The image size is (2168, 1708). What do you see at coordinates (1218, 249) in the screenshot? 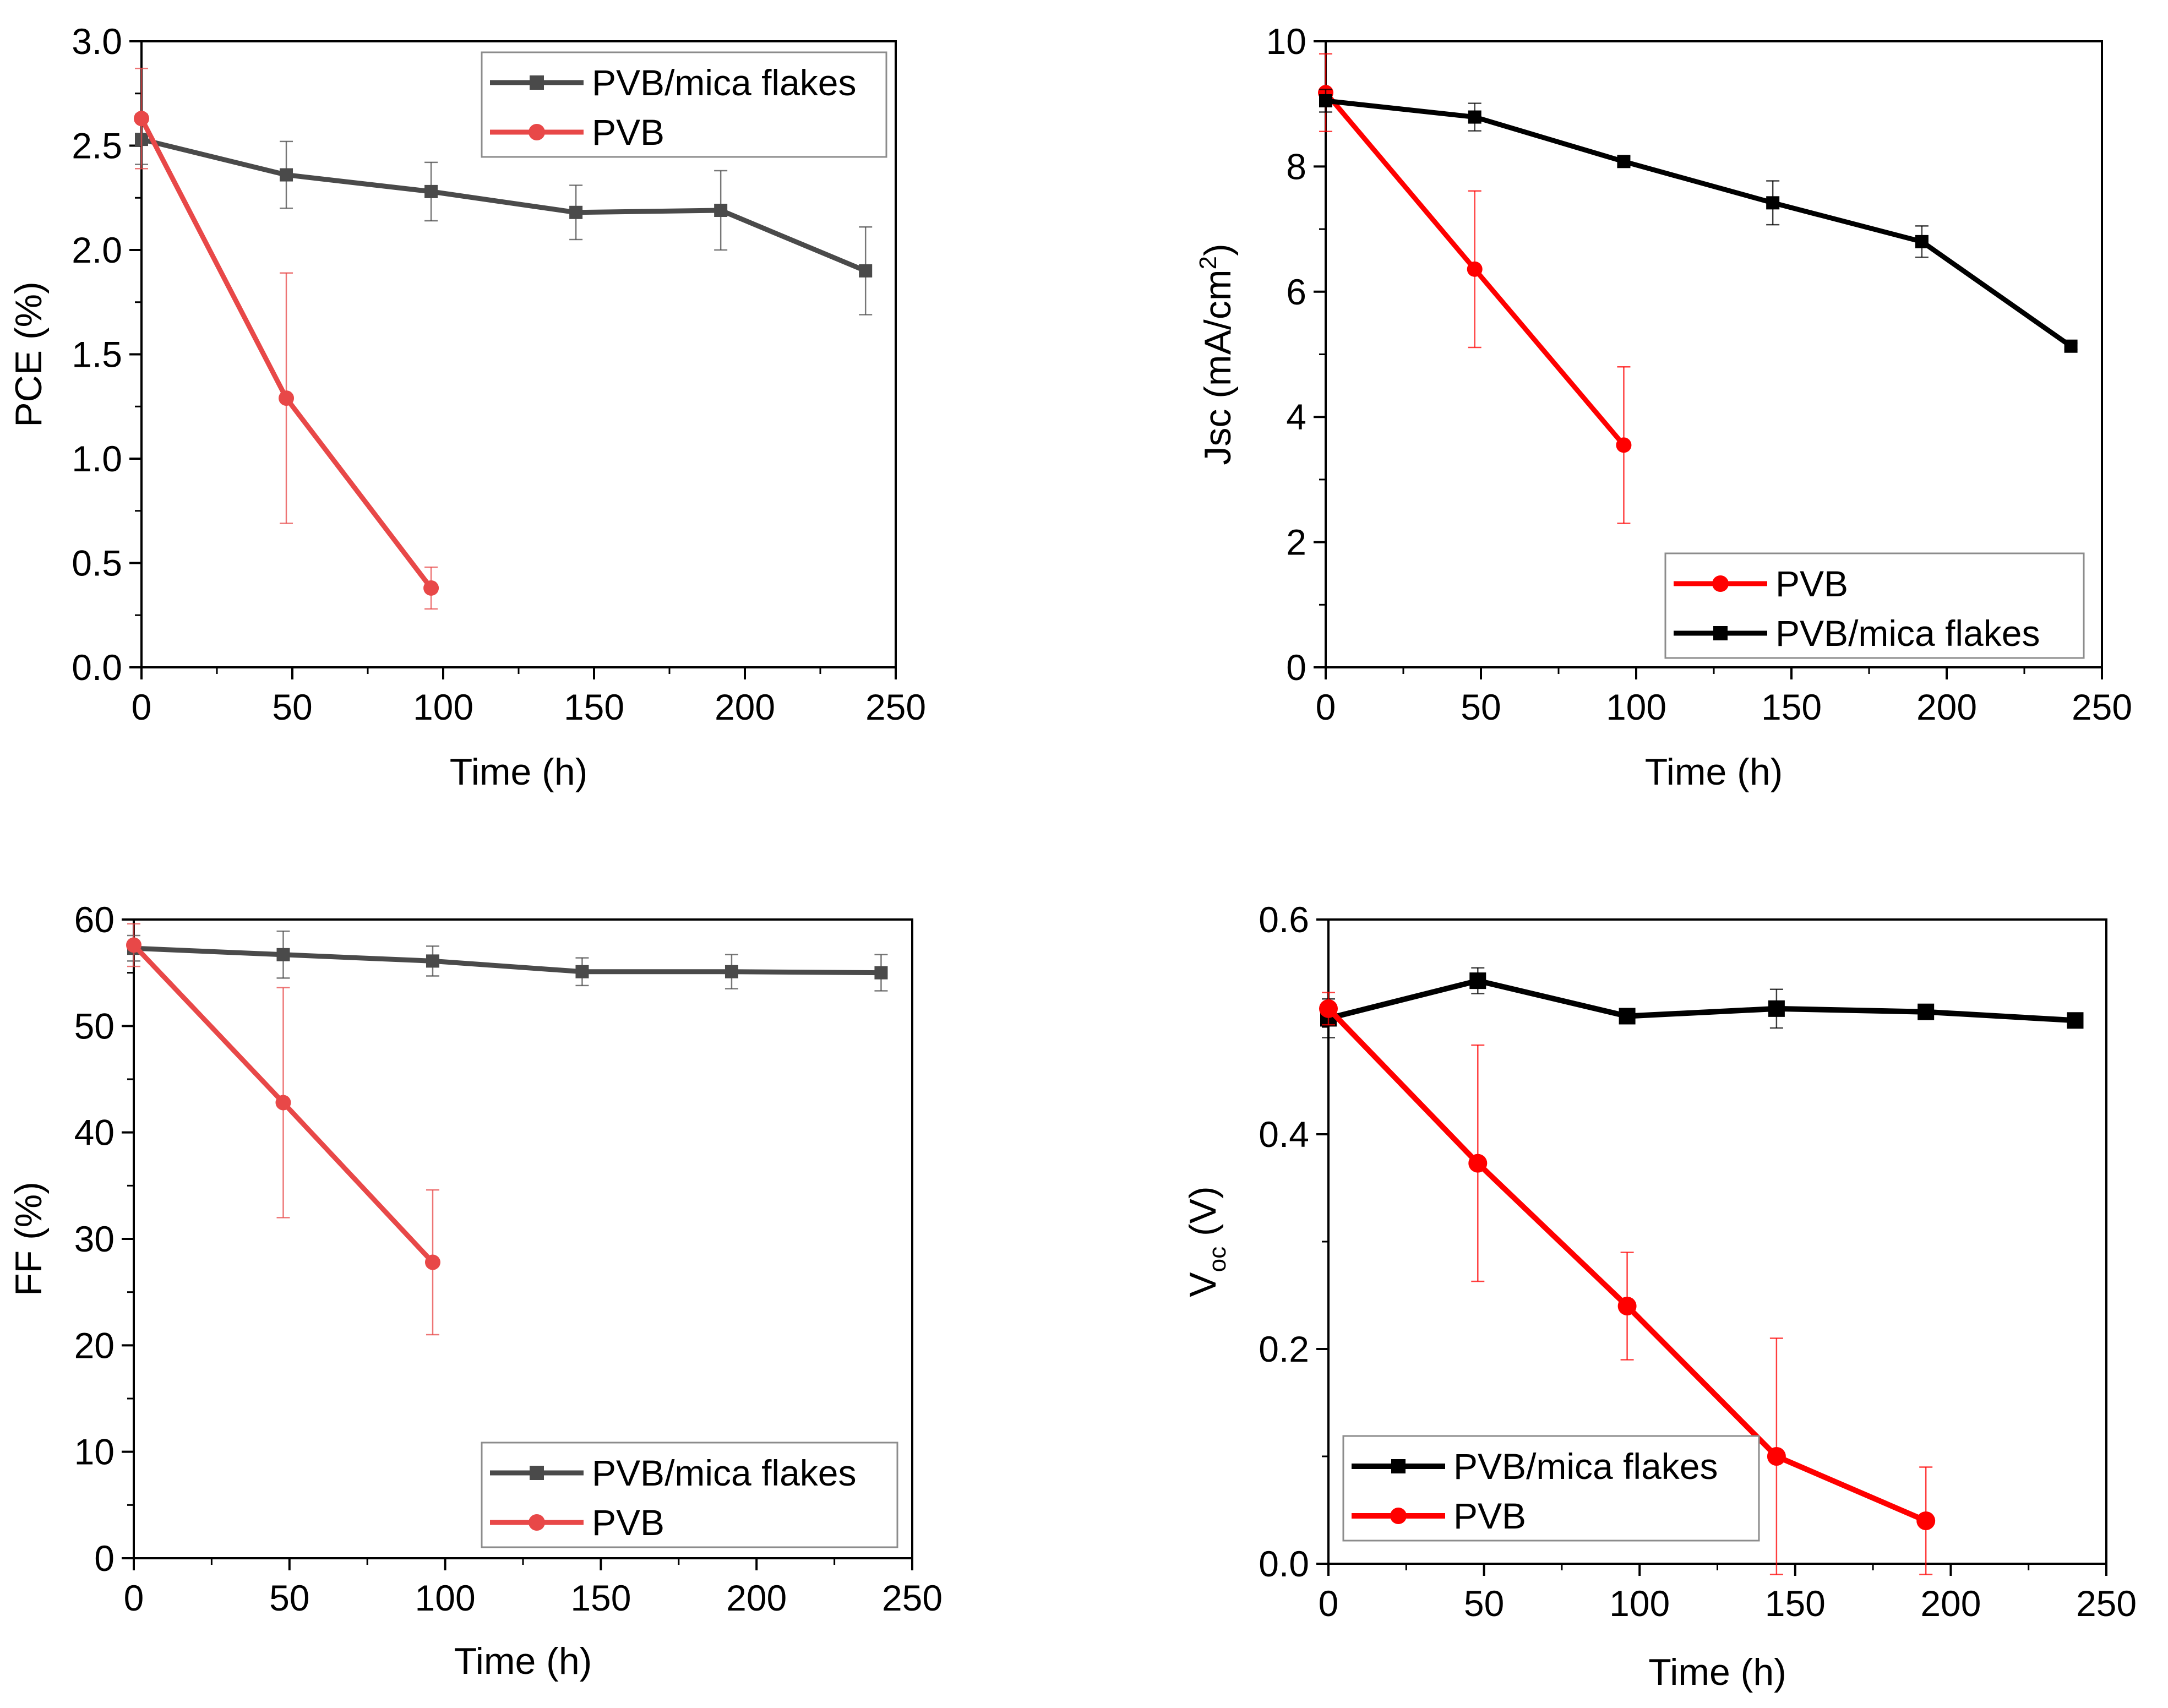
I see `y-axis-title-end: )` at bounding box center [1218, 249].